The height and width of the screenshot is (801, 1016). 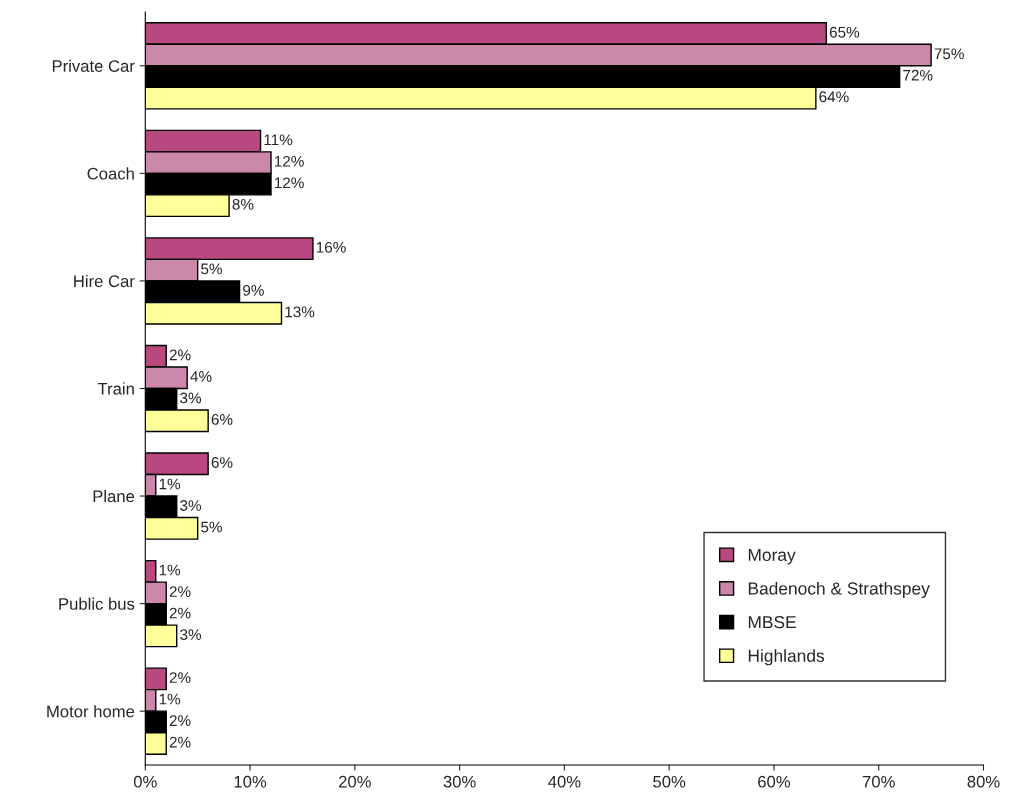 I want to click on x-tick-label: 20%, so click(x=355, y=781).